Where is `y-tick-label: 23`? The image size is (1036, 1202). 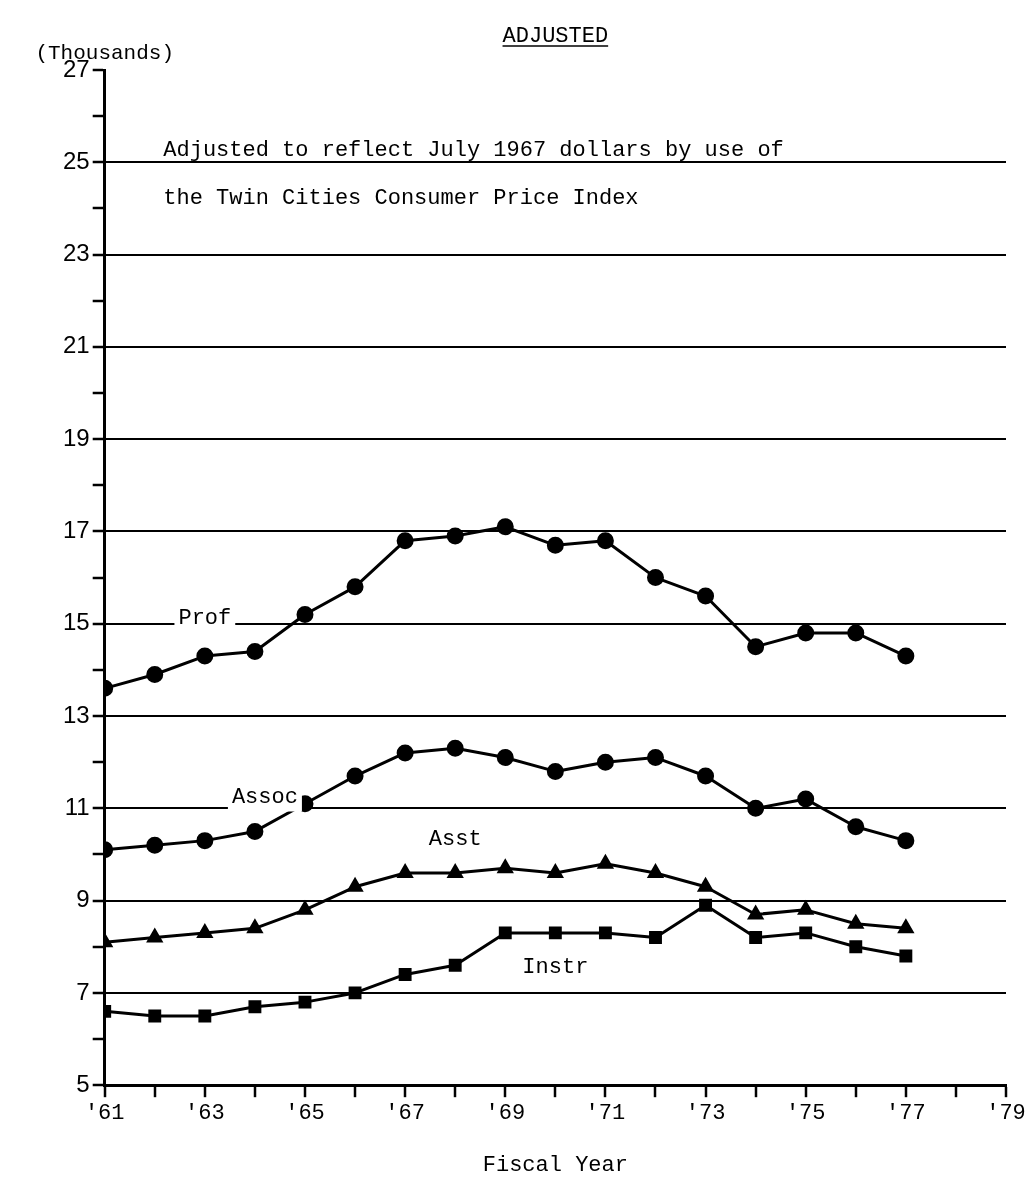
y-tick-label: 23 is located at coordinates (76, 253).